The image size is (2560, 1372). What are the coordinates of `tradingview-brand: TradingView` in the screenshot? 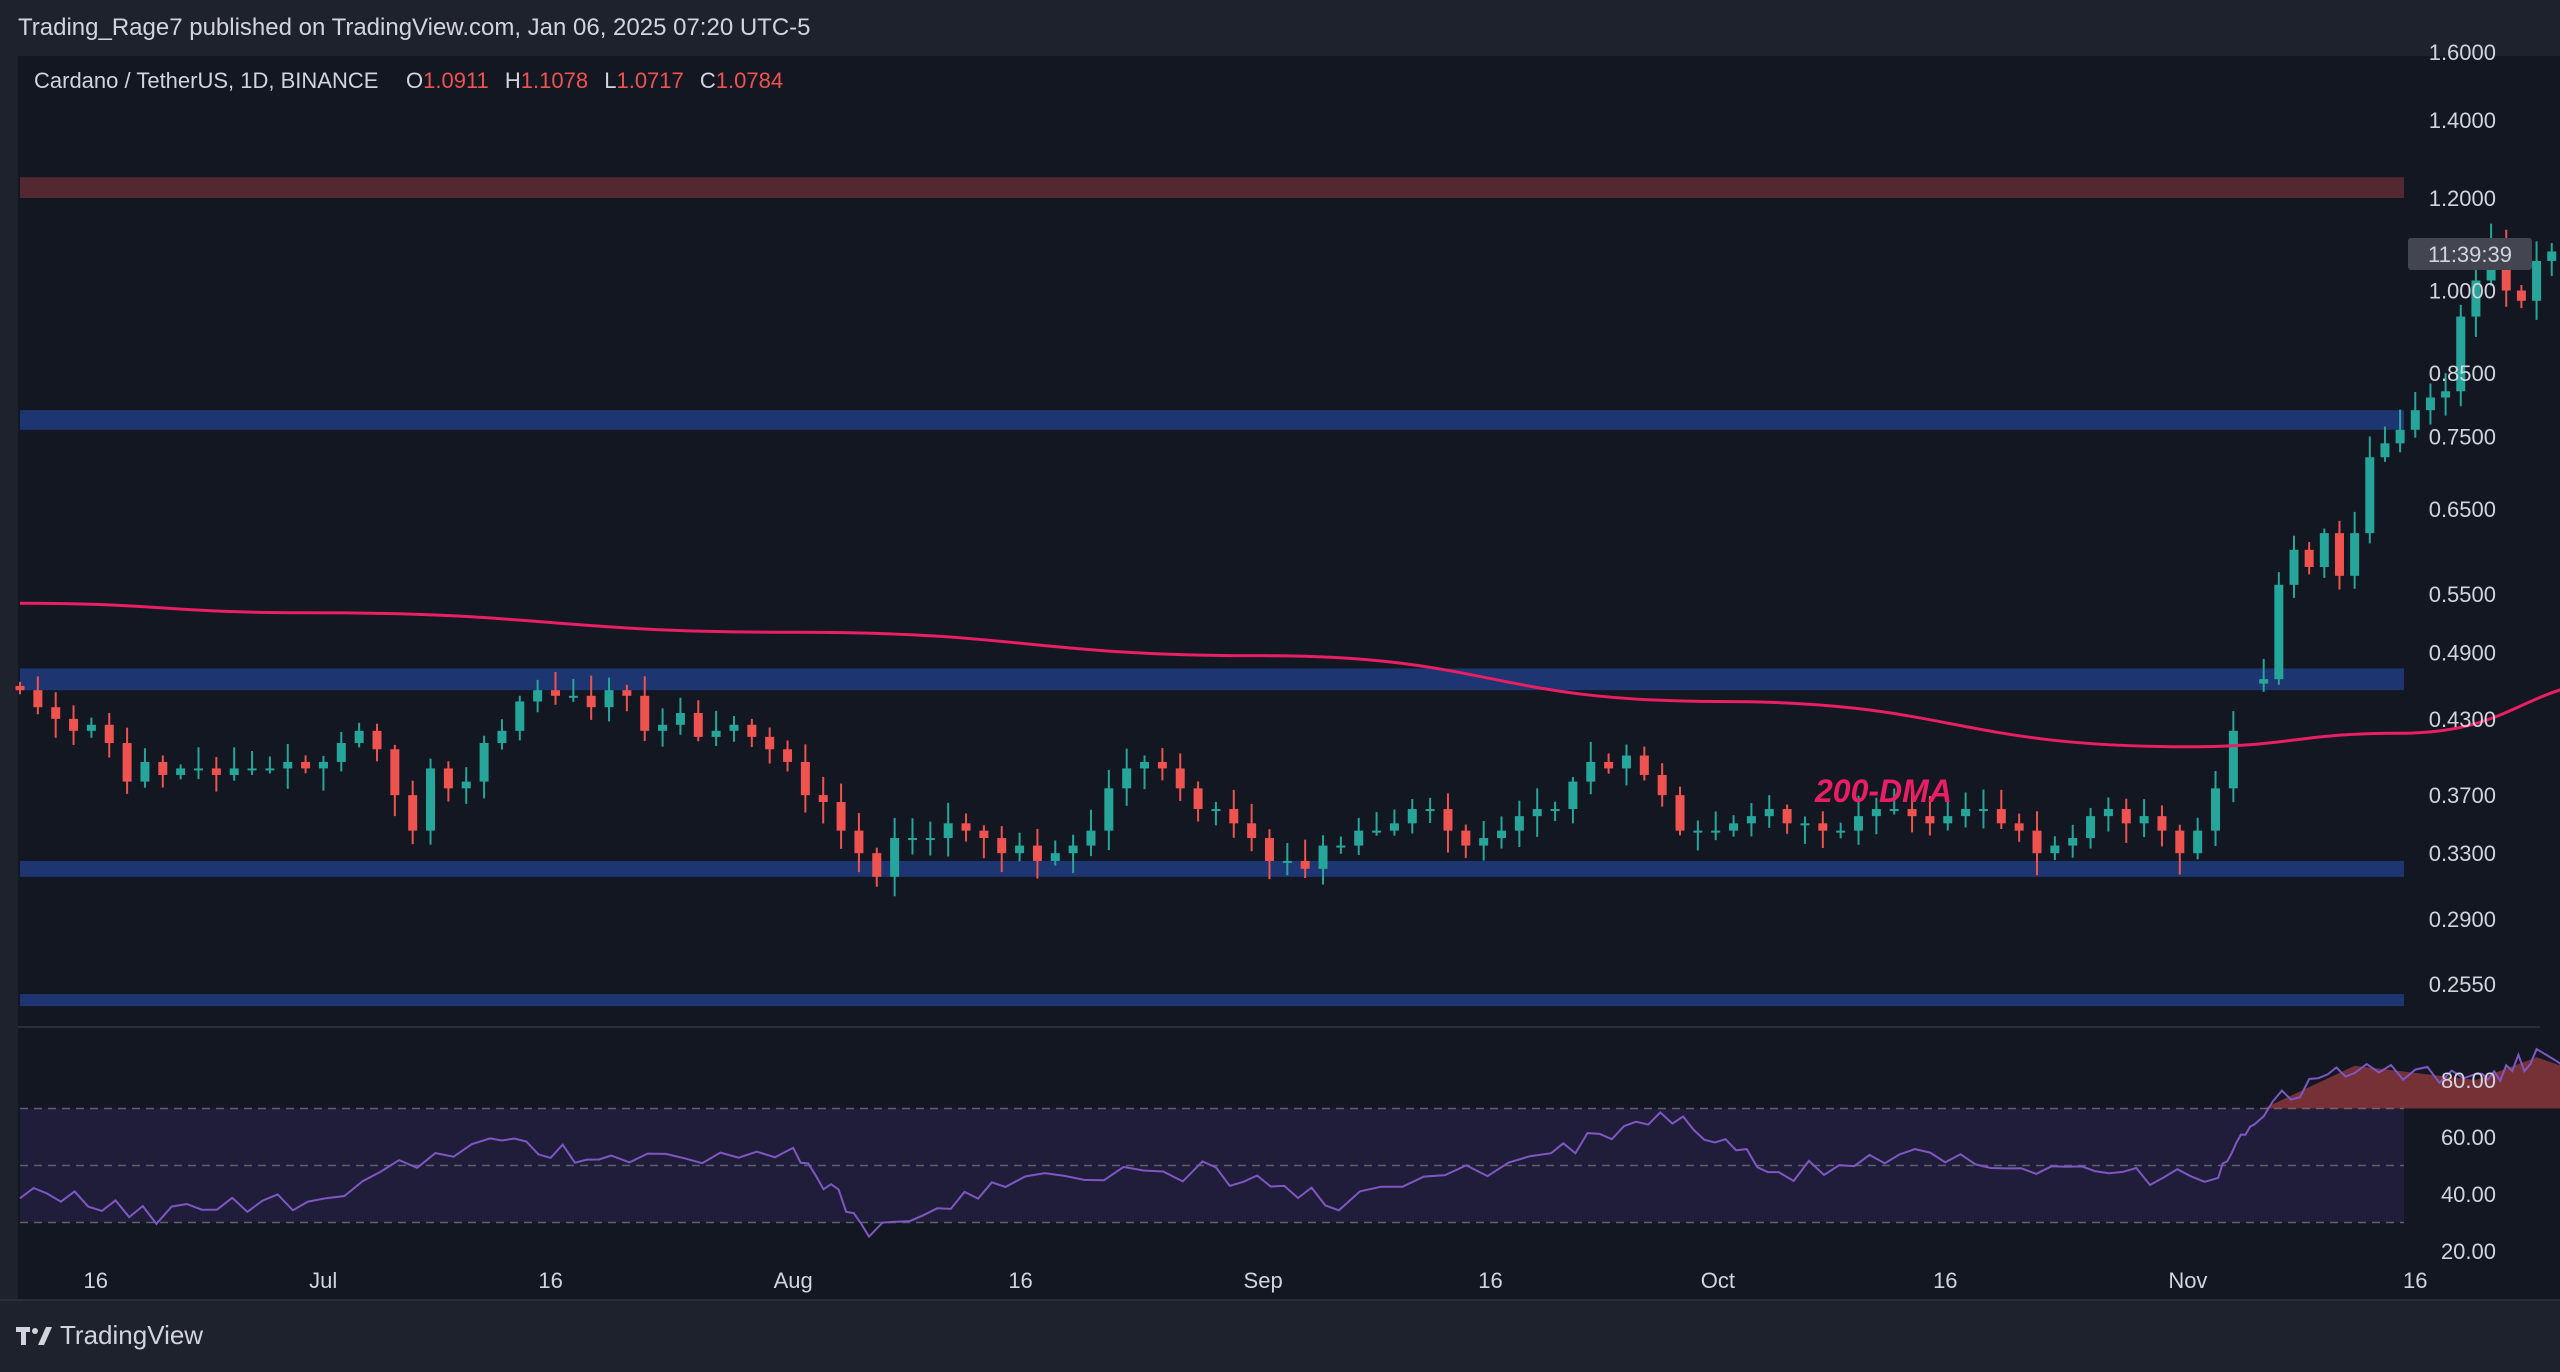 It's located at (132, 1335).